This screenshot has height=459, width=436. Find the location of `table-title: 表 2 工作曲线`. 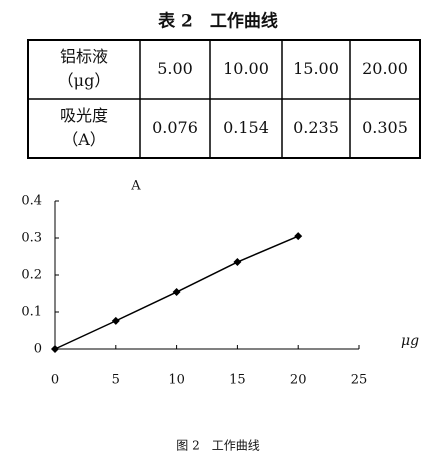

table-title: 表 2 工作曲线 is located at coordinates (218, 21).